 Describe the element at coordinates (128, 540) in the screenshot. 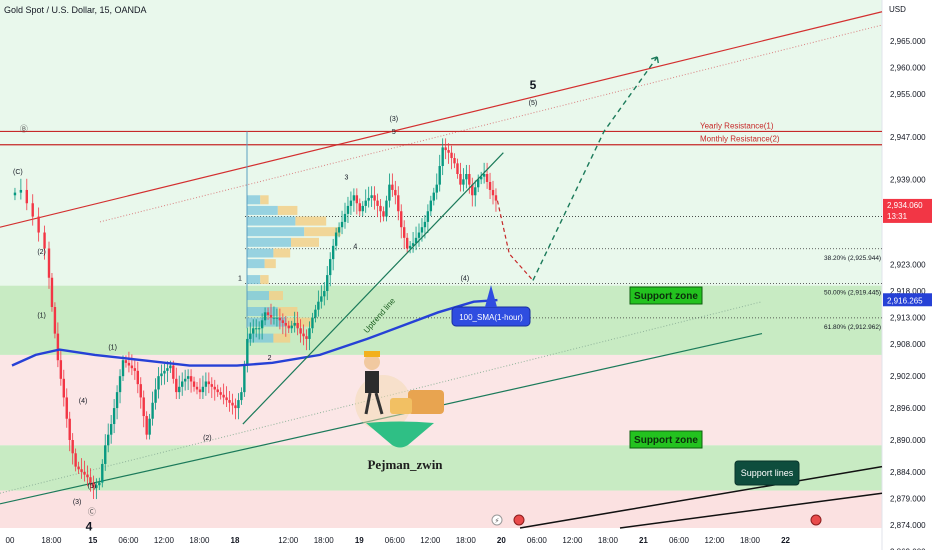

I see `x-tick-label: 06:00` at that location.